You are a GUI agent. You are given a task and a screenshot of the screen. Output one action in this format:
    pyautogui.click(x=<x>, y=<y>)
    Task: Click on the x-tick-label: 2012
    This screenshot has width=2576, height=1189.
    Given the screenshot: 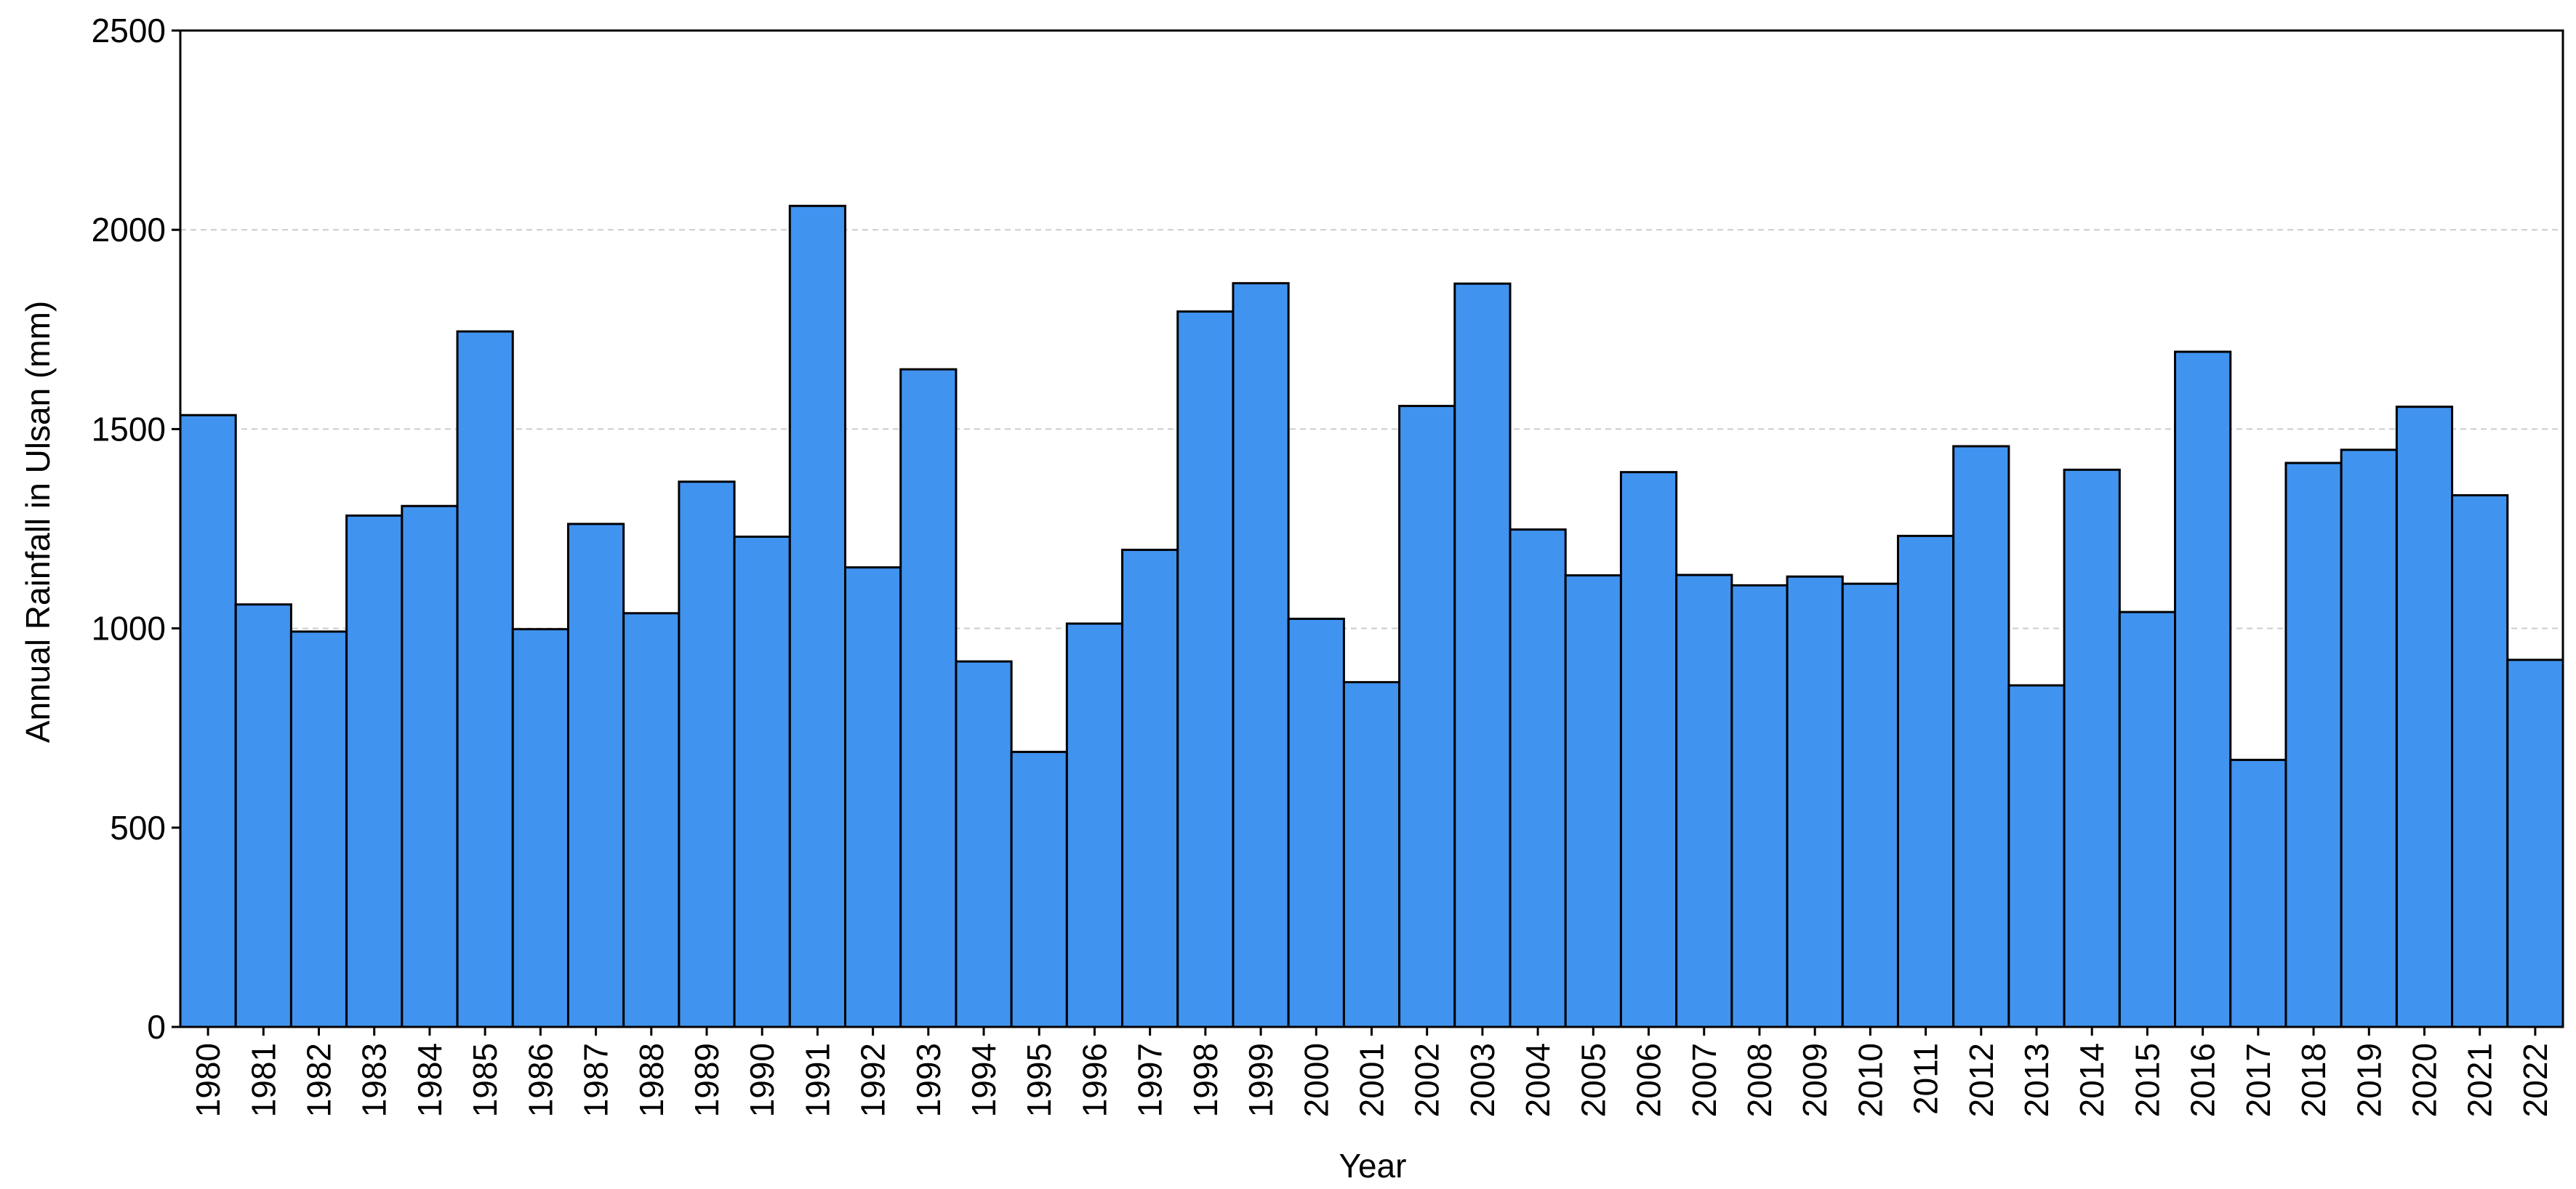 What is the action you would take?
    pyautogui.click(x=1981, y=1080)
    